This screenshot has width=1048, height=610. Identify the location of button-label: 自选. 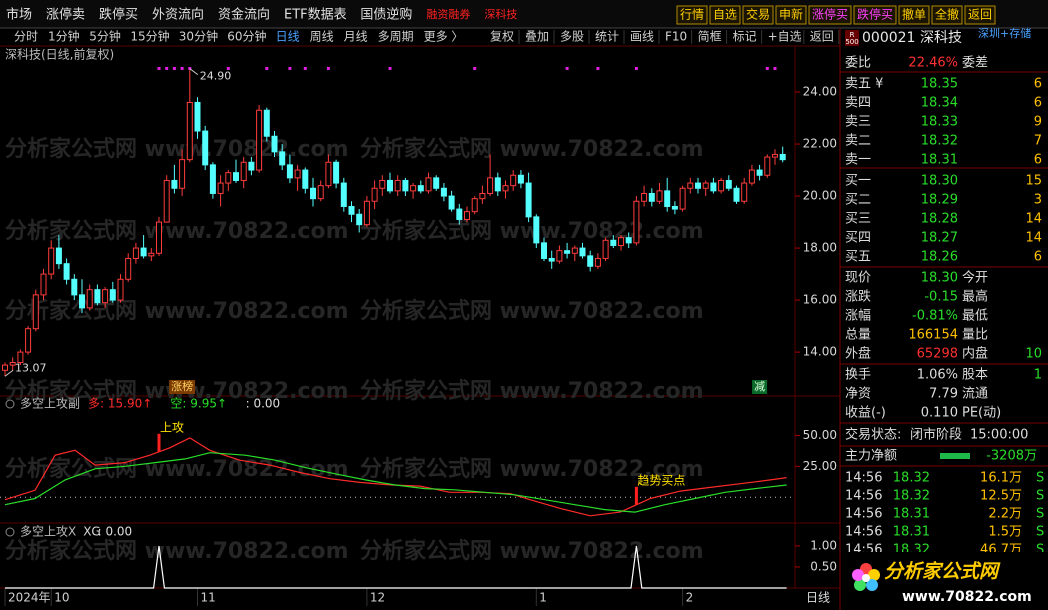
(725, 15).